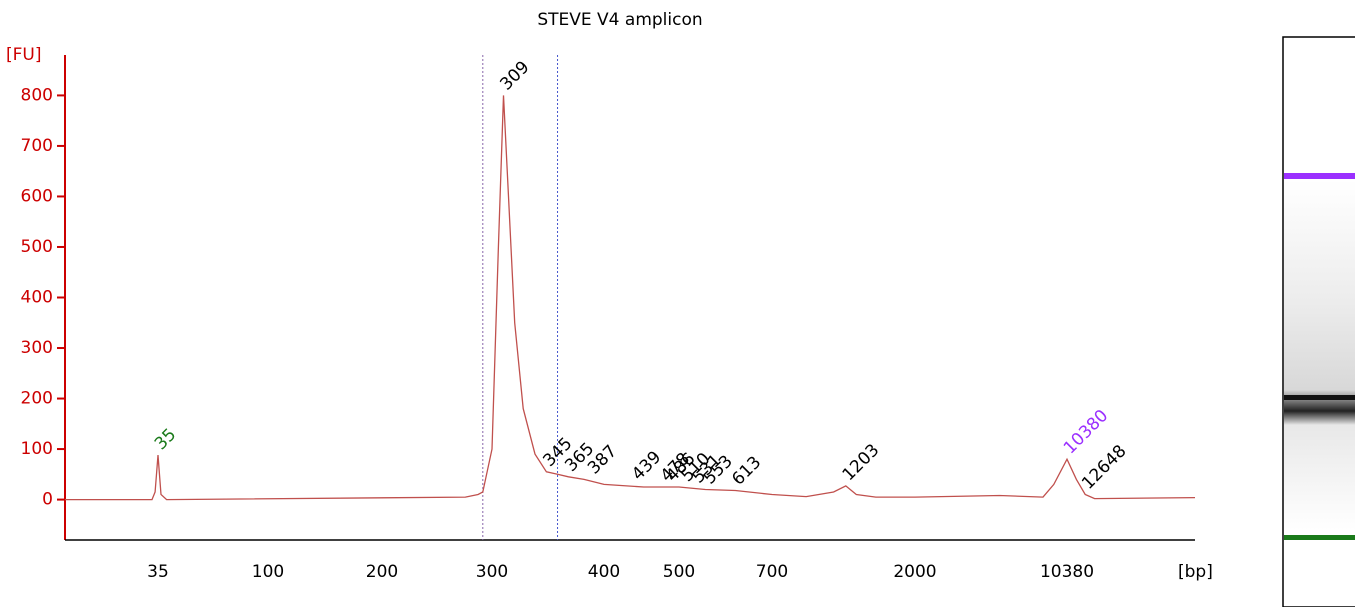 This screenshot has width=1355, height=607. What do you see at coordinates (37, 399) in the screenshot?
I see `y-tick-label: 200` at bounding box center [37, 399].